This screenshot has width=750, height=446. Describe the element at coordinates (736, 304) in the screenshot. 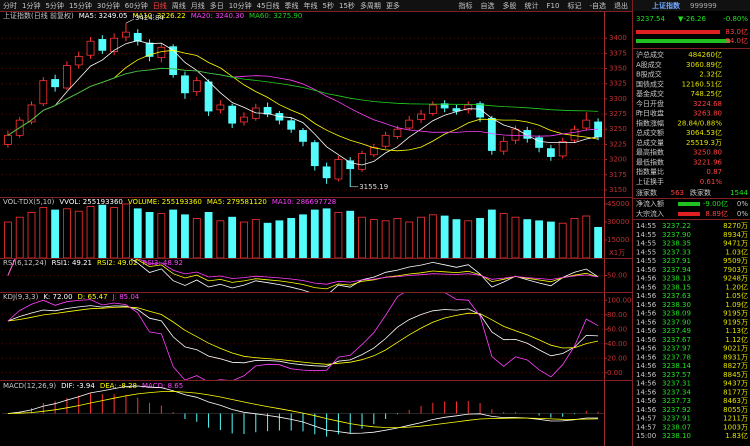

I see `tick-volume: 1.09亿` at that location.